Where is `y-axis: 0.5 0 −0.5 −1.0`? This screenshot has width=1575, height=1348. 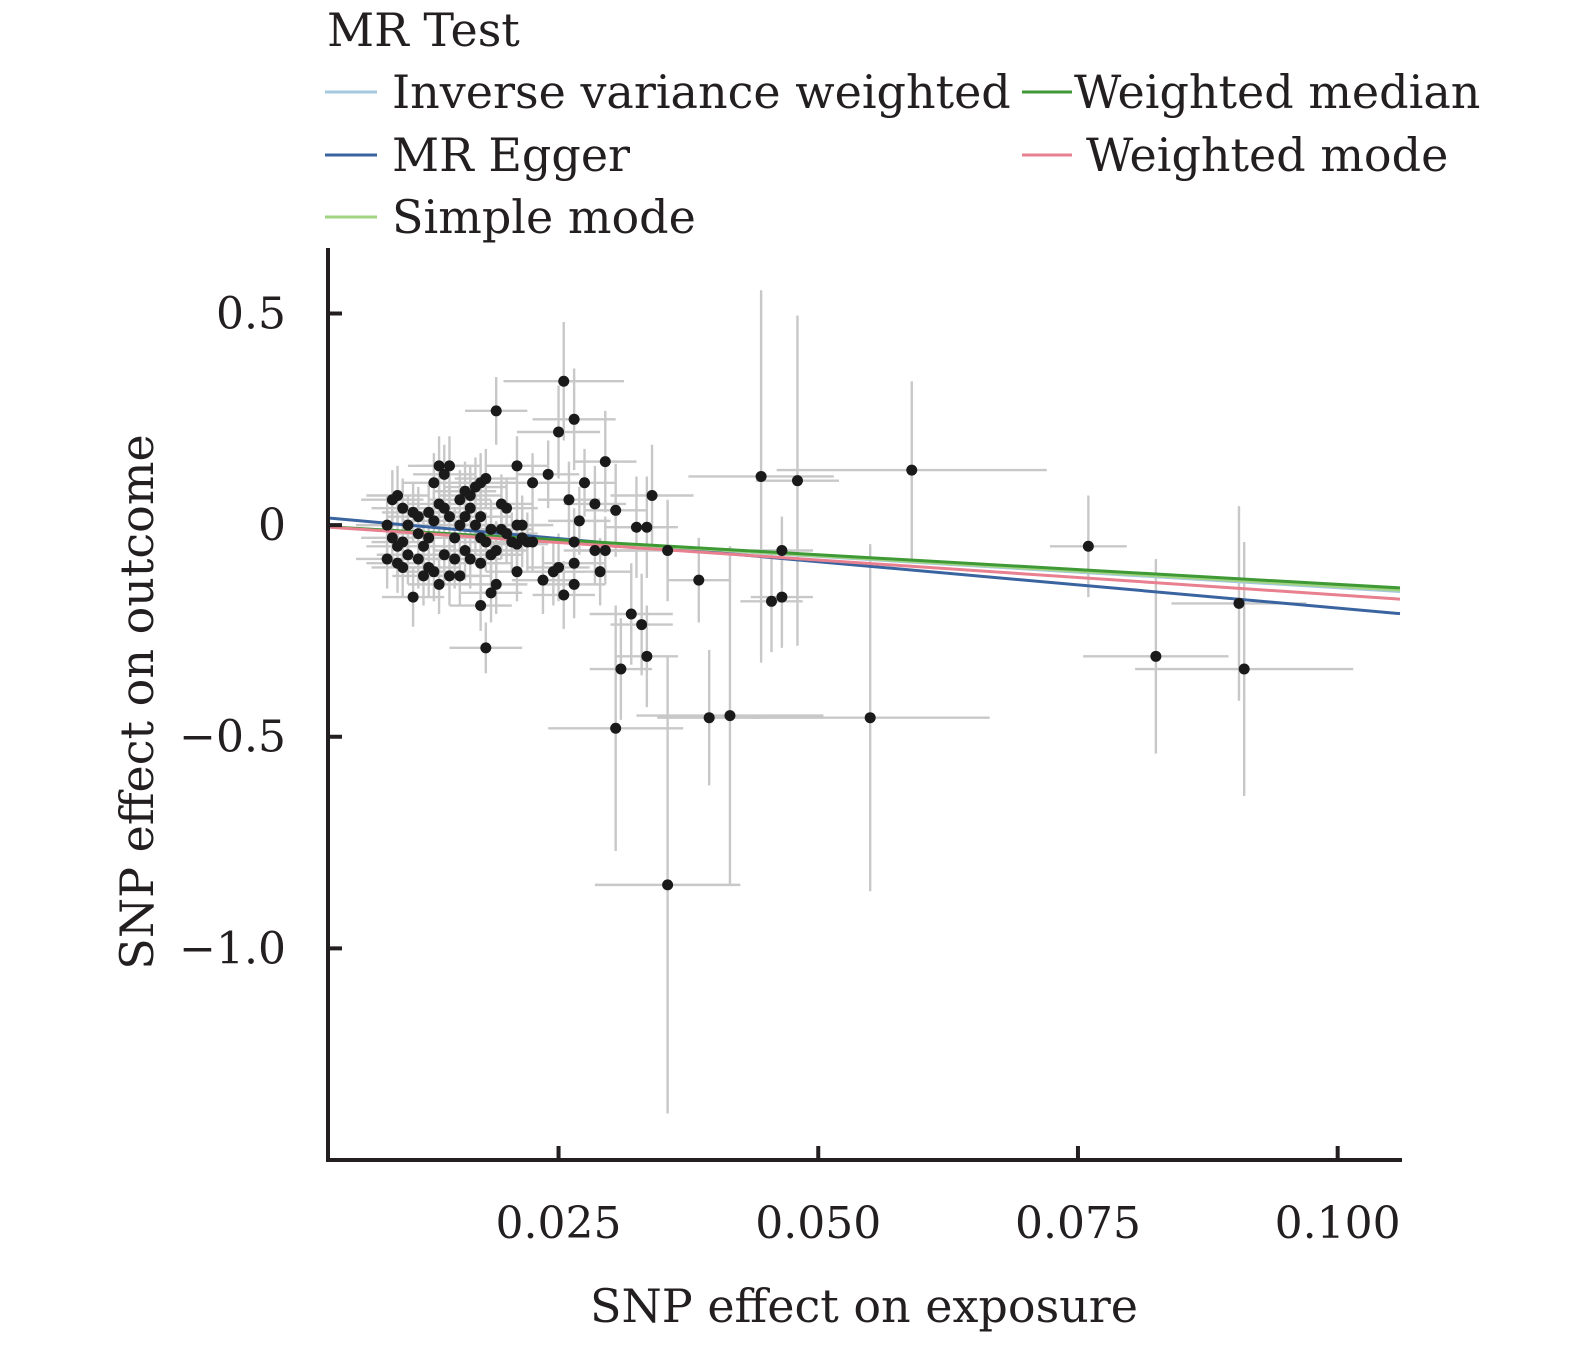 y-axis: 0.5 0 −0.5 −1.0 is located at coordinates (260, 705).